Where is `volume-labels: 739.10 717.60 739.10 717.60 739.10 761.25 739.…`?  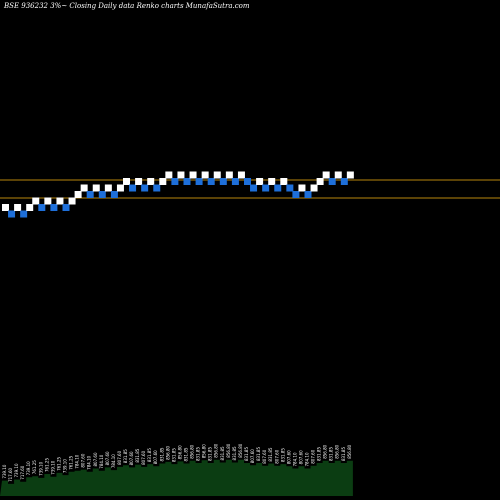 volume-labels: 739.10 717.60 739.10 717.60 739.10 761.25 739.… is located at coordinates (177, 462).